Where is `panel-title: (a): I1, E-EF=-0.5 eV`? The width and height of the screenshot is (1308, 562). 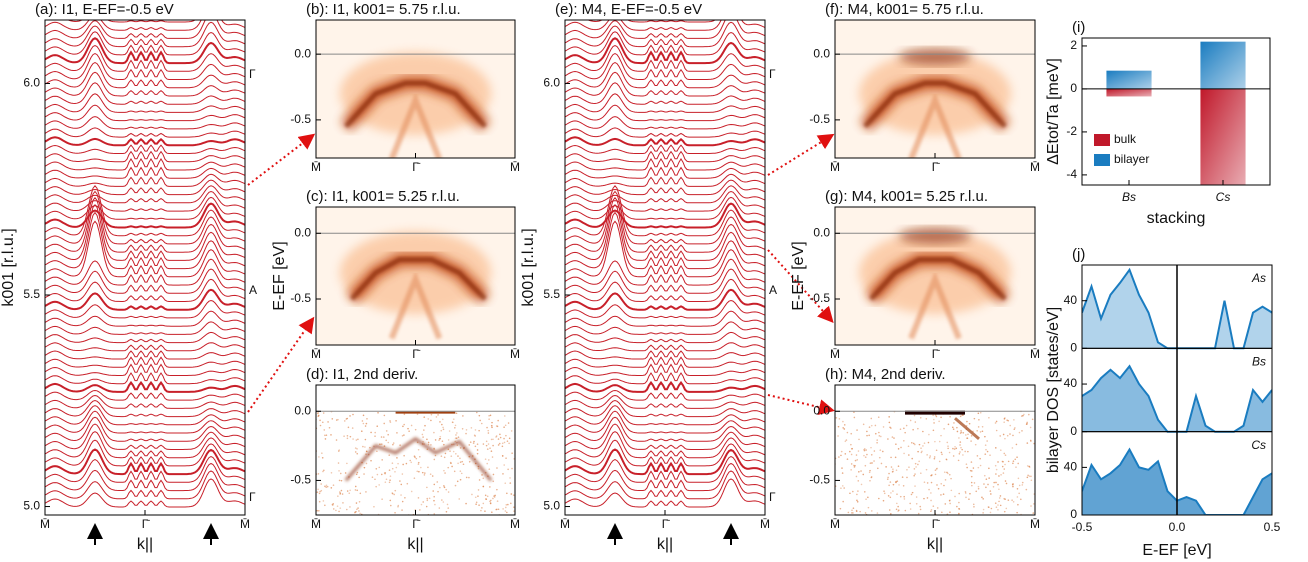
panel-title: (a): I1, E-EF=-0.5 eV is located at coordinates (104, 9).